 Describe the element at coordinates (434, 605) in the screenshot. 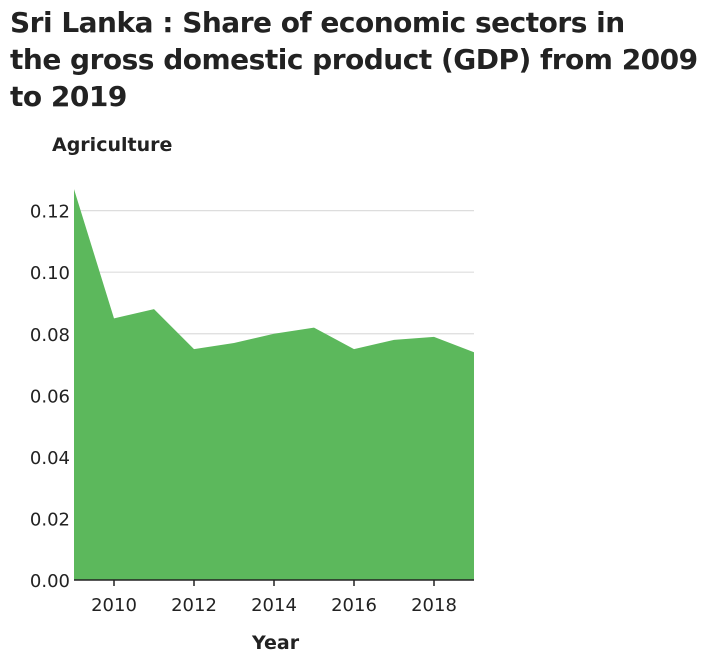

I see `x-tick-label-2018: 2018` at that location.